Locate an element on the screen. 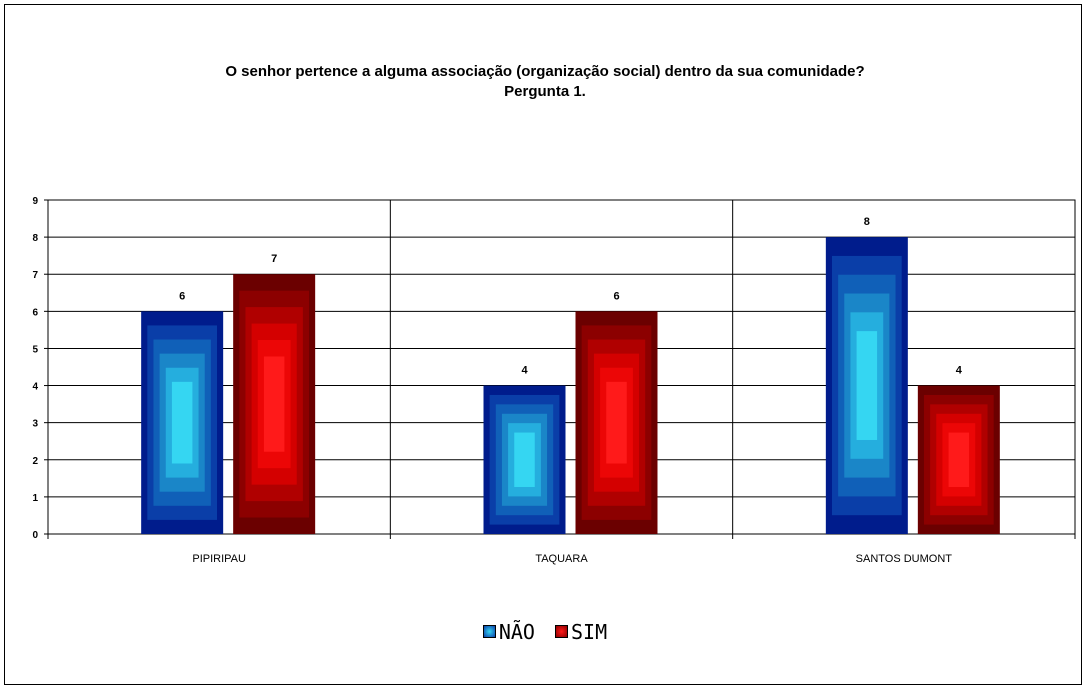 Image resolution: width=1090 pixels, height=689 pixels. y-tick-label: 8 is located at coordinates (35, 238).